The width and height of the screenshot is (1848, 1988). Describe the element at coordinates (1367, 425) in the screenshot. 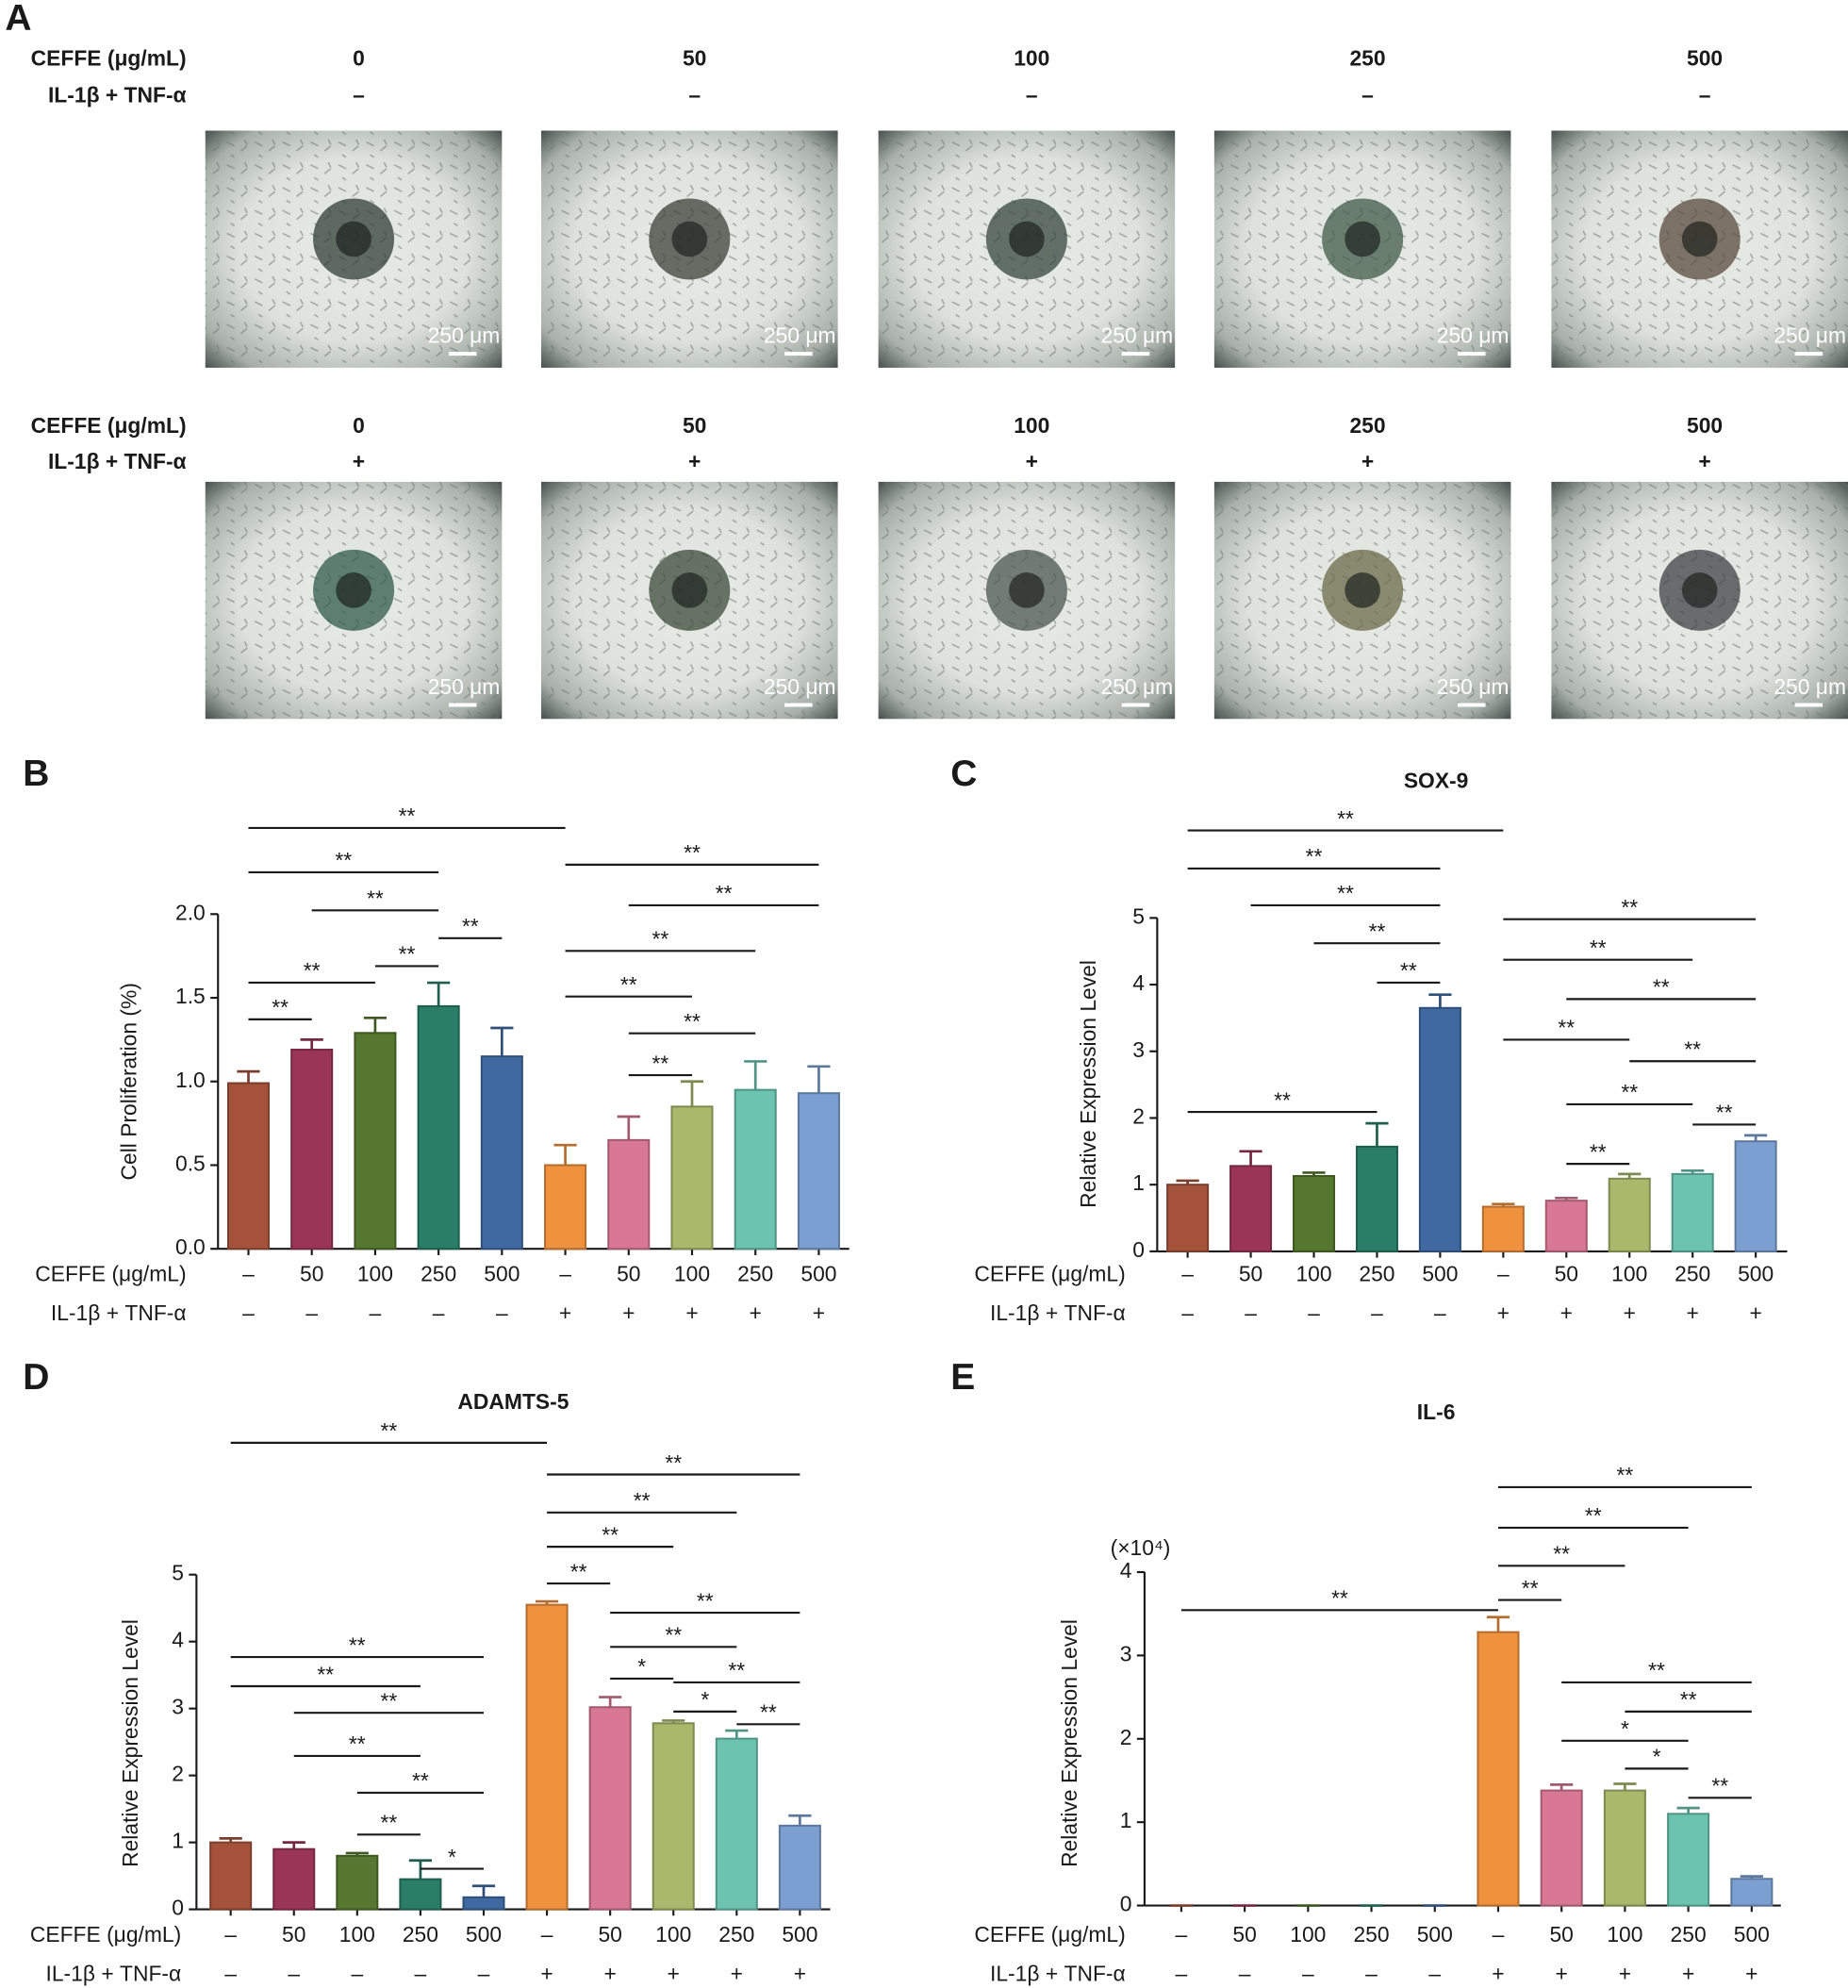

I see `concentration-label: 250` at that location.